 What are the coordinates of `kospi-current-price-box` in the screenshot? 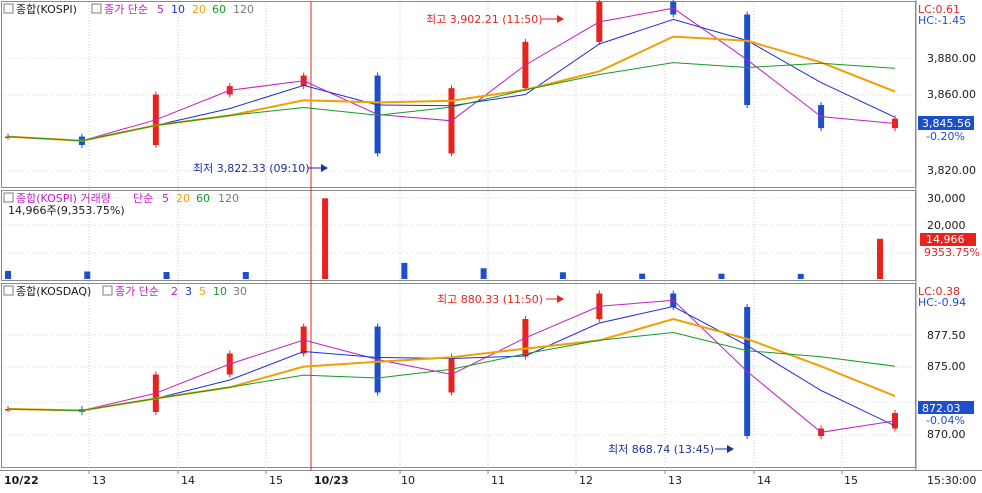 It's located at (946, 123).